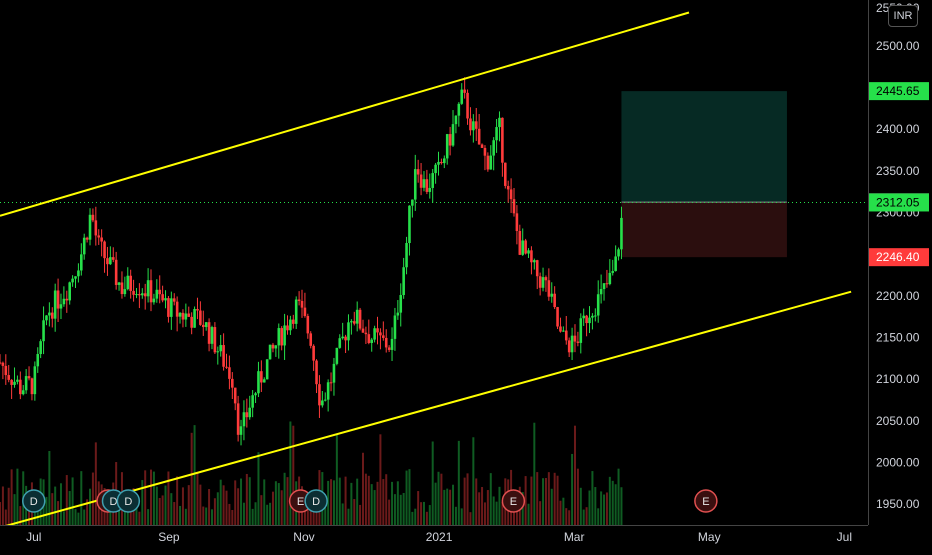 This screenshot has width=932, height=555. I want to click on currency-badge-label: INR, so click(903, 16).